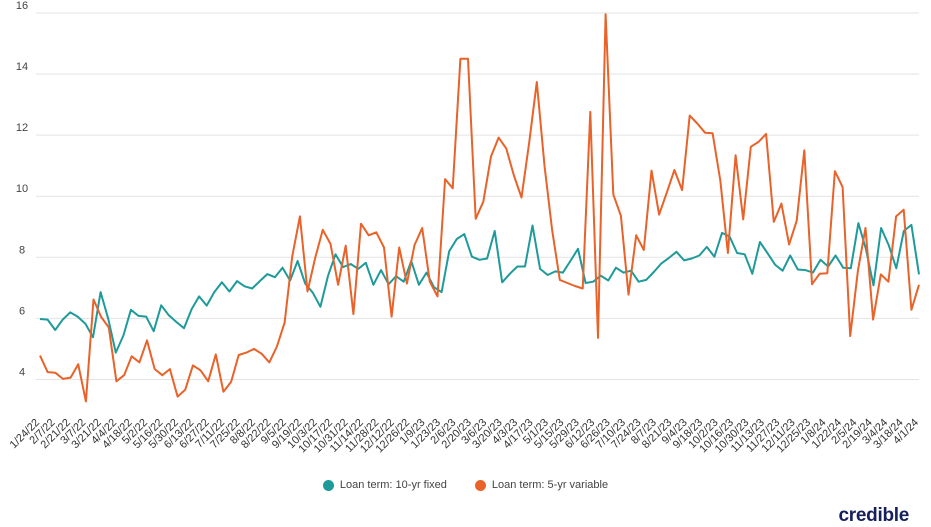  I want to click on legend-item-5yr-variable: Loan term: 5-yr variable, so click(541, 485).